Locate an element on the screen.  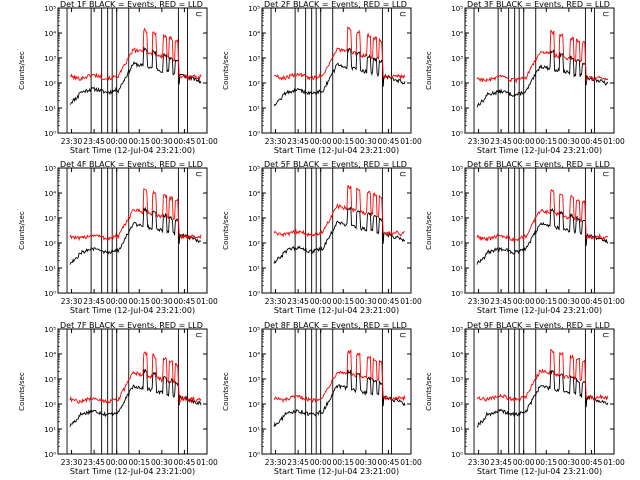
panel-title: Det 3F BLACK = Events, RED = LLD is located at coordinates (538, 4).